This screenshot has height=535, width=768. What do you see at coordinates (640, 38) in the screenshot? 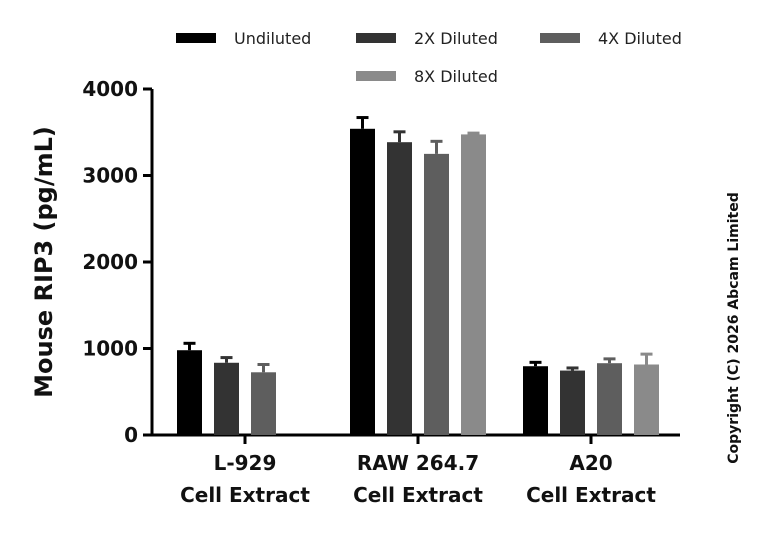
I see `legend-label: 4X Diluted` at bounding box center [640, 38].